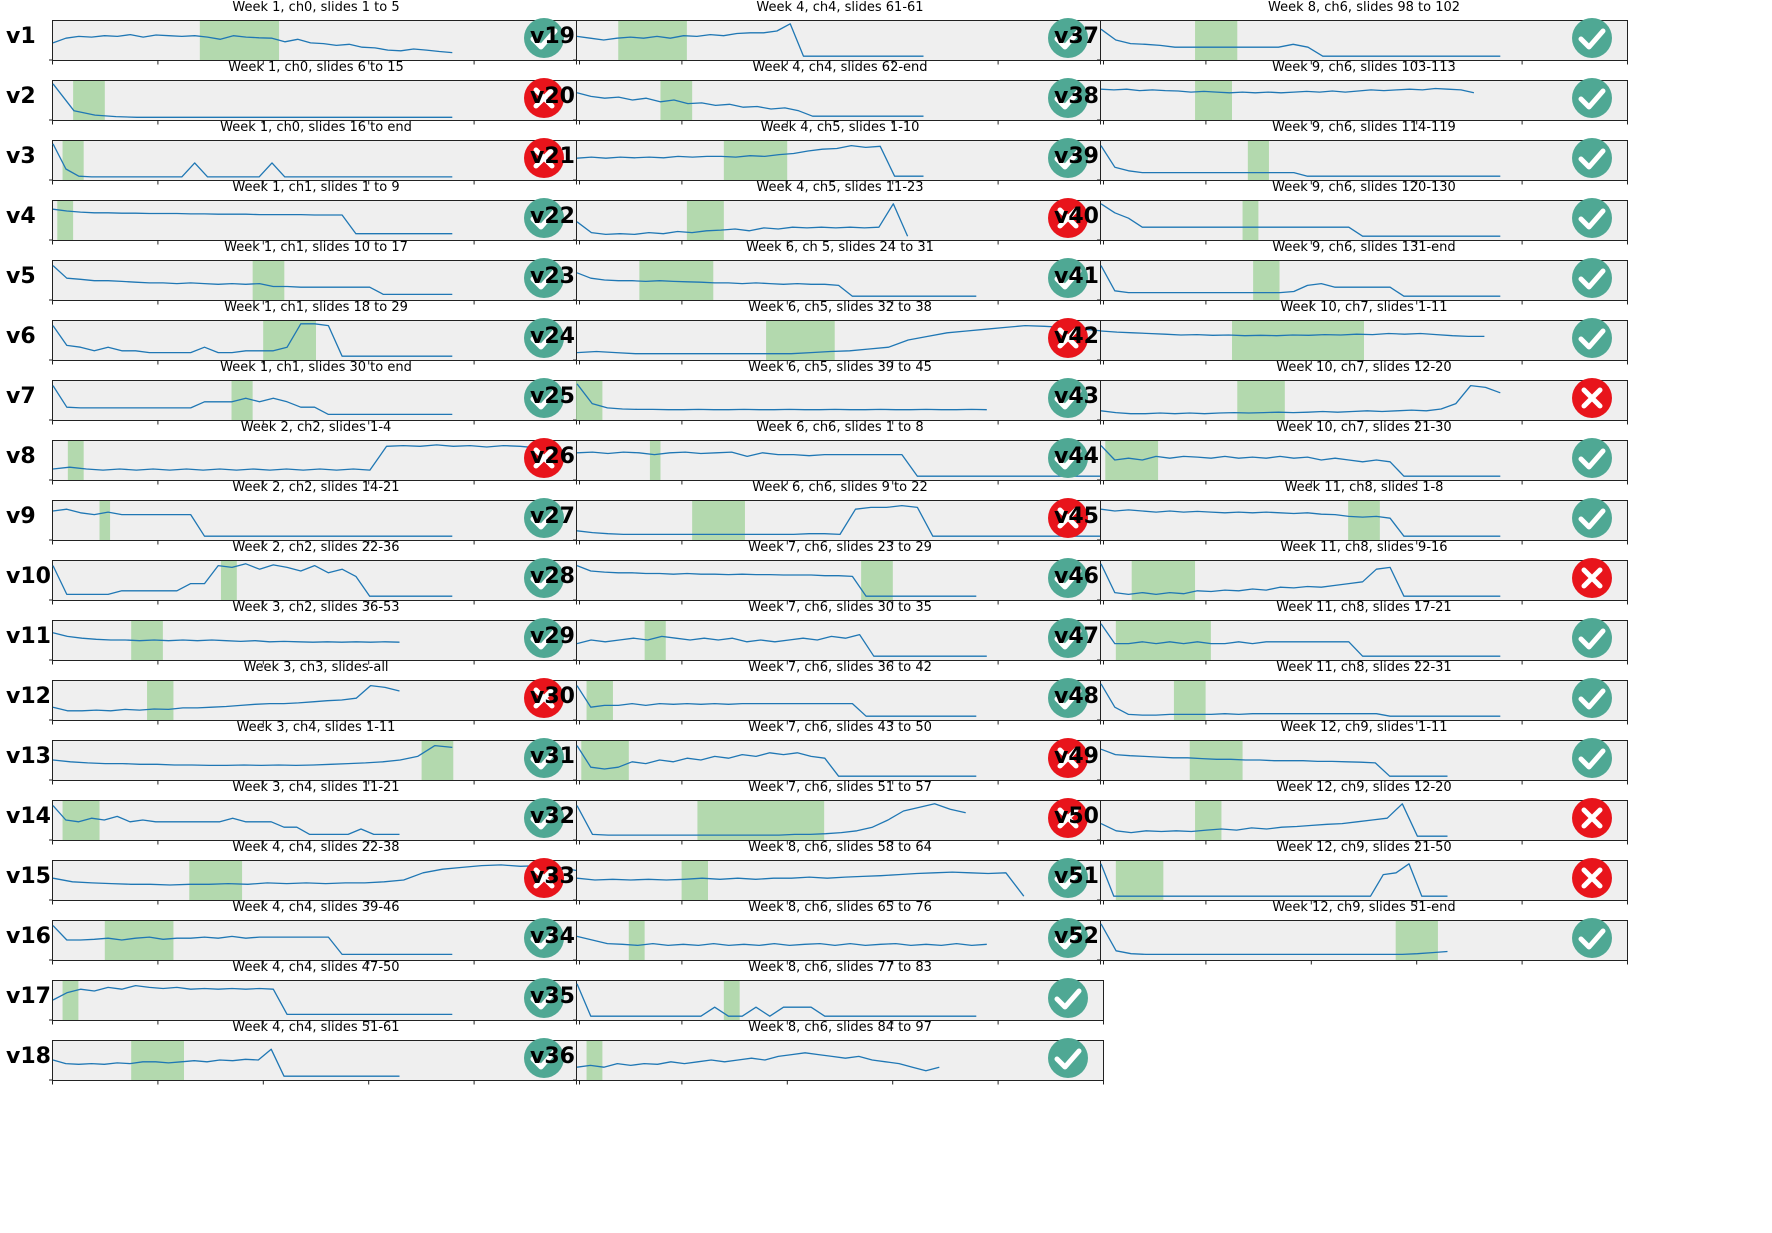  What do you see at coordinates (840, 967) in the screenshot?
I see `panel-title: Week 8, ch6, slides 77 to 83` at bounding box center [840, 967].